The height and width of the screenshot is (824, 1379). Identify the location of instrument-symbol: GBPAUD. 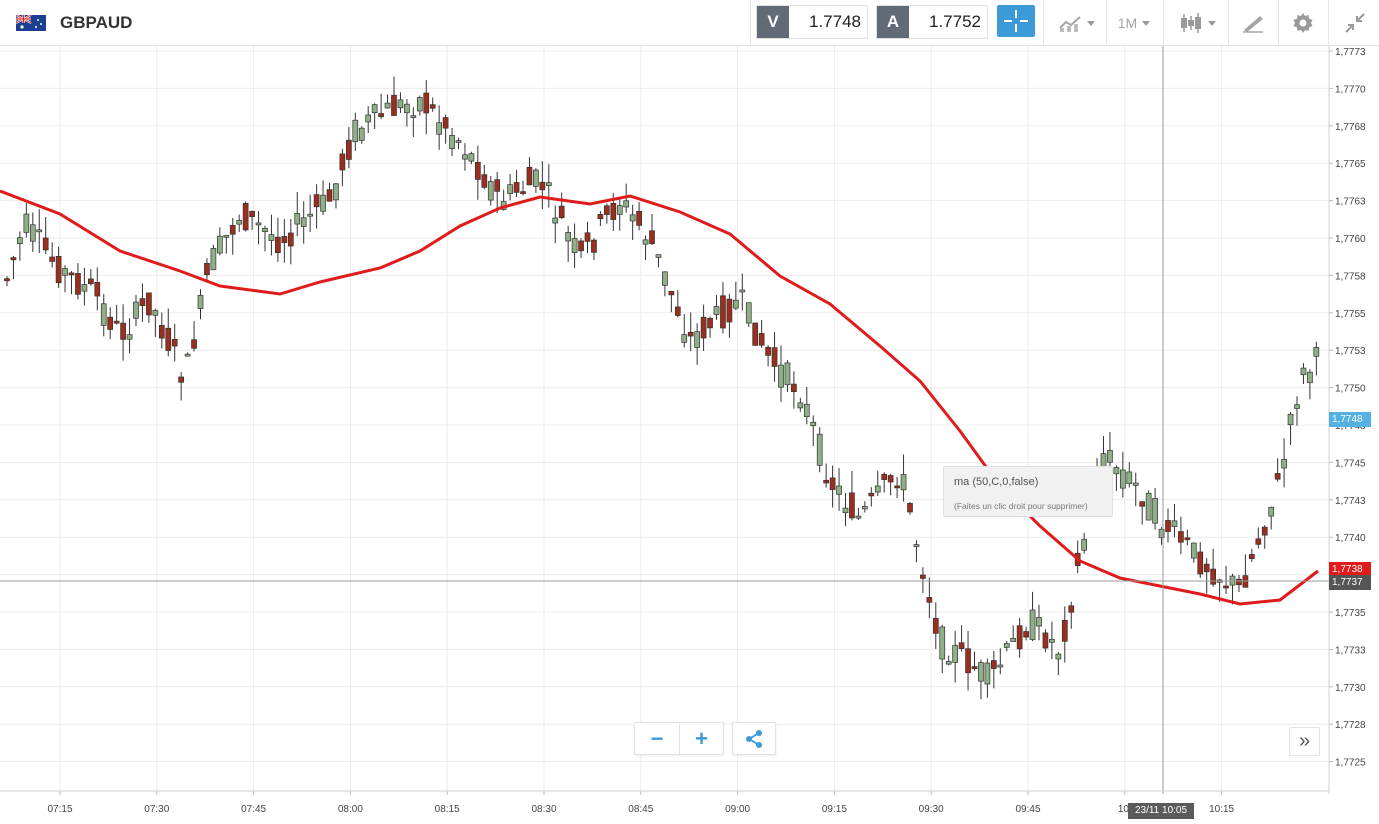
(96, 22).